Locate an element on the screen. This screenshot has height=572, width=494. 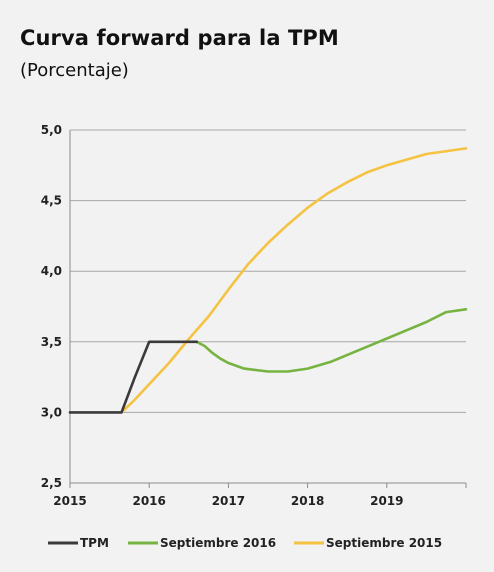
legend: TPM Septiembre 2016 Septiembre 2015 is located at coordinates (245, 543).